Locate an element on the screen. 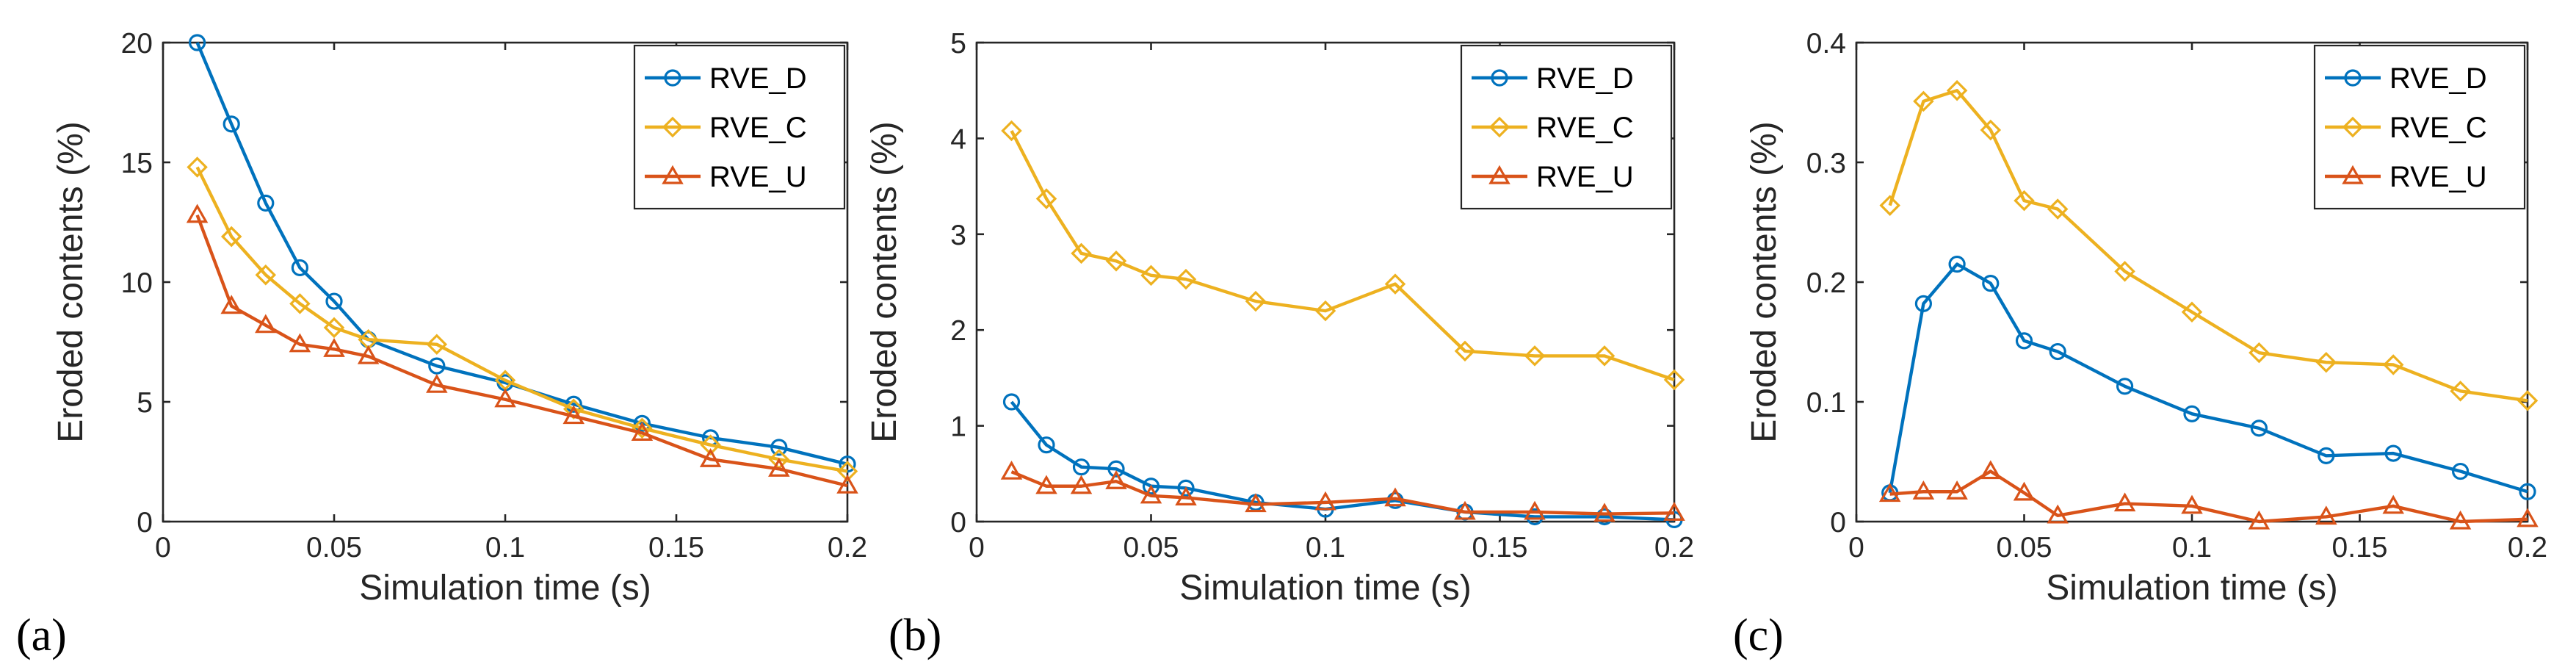 The image size is (2576, 670). x-tick-label: 0.1 is located at coordinates (505, 547).